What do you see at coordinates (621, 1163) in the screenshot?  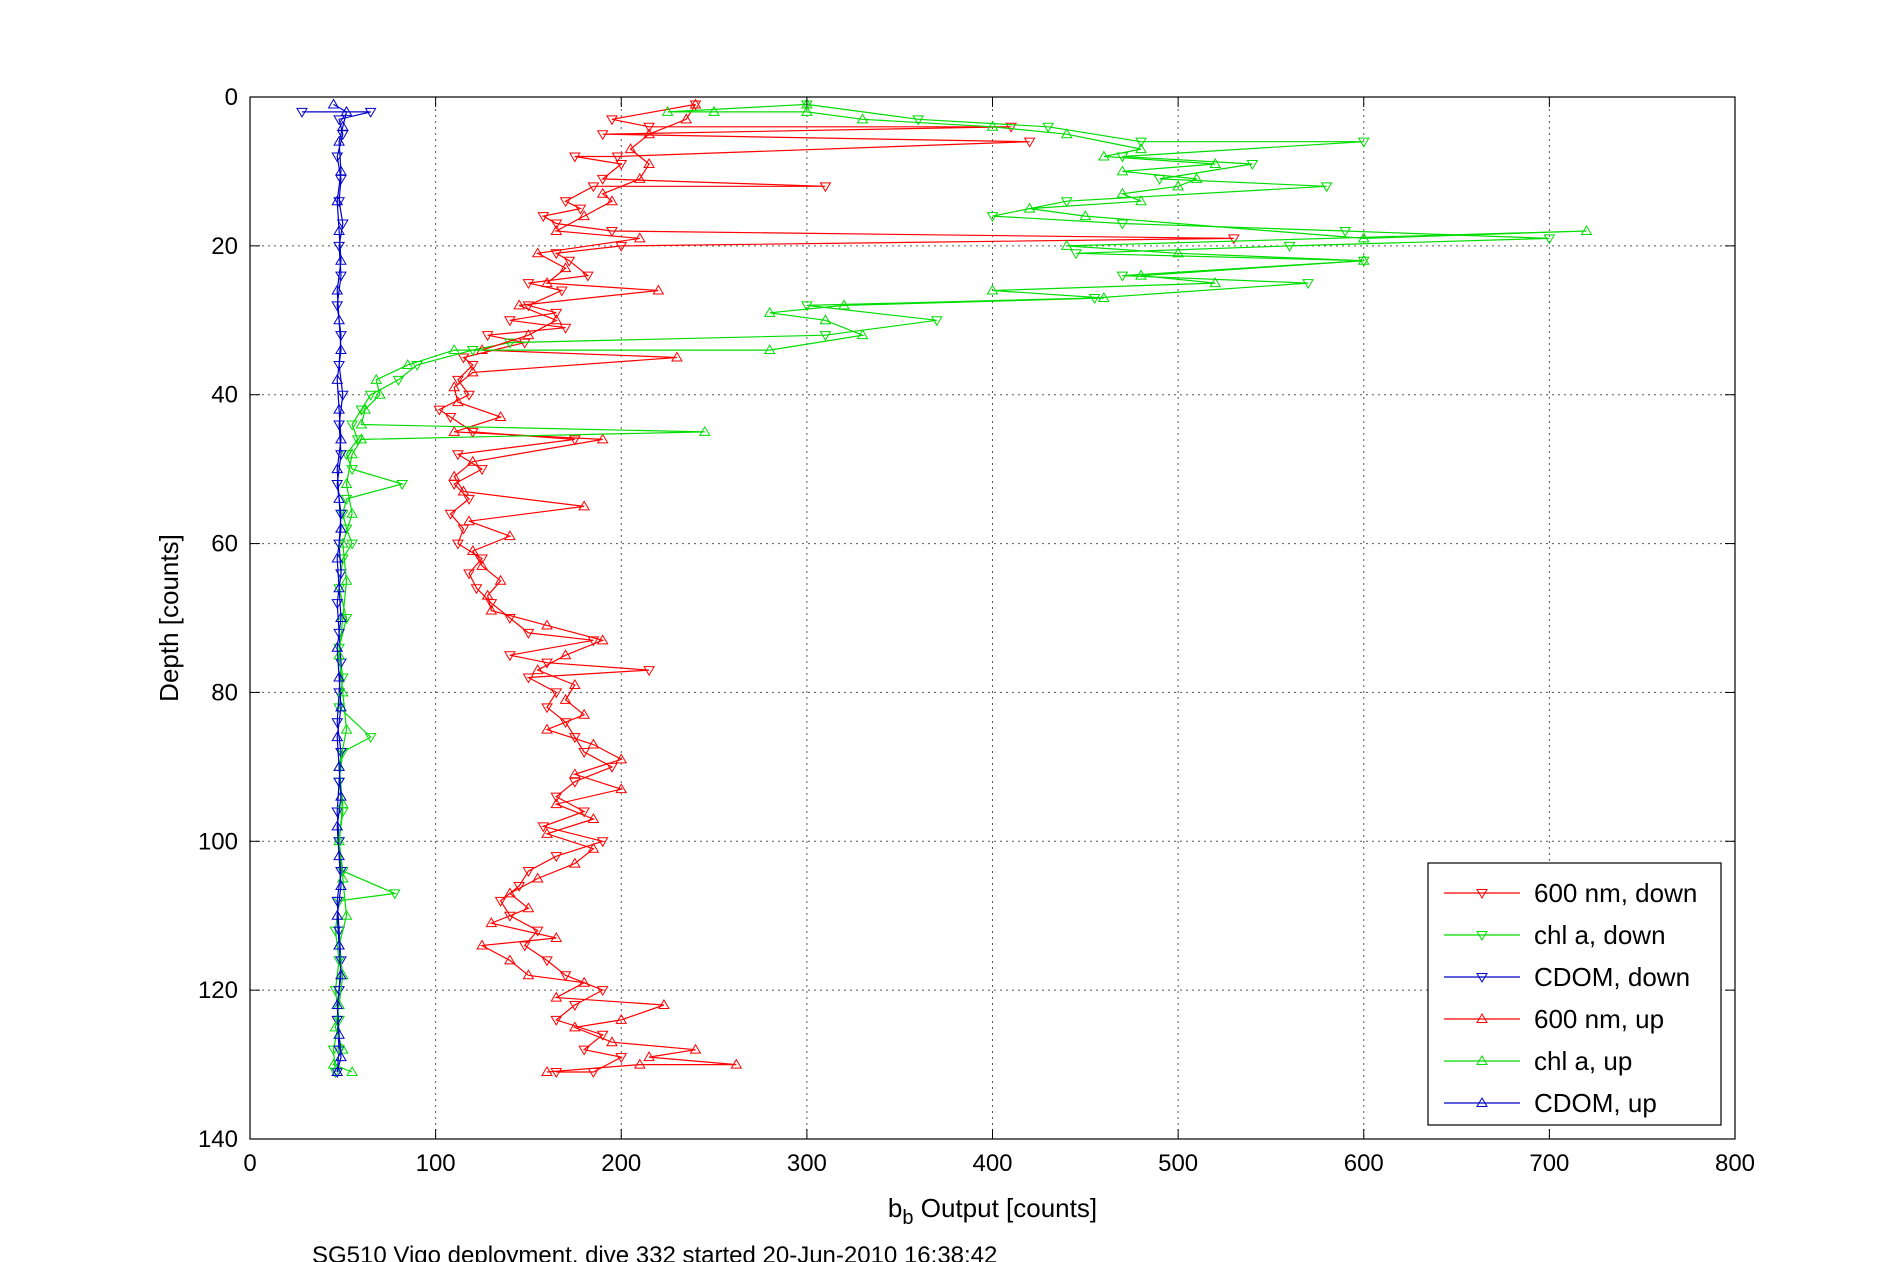 I see `x-tick-label: 200` at bounding box center [621, 1163].